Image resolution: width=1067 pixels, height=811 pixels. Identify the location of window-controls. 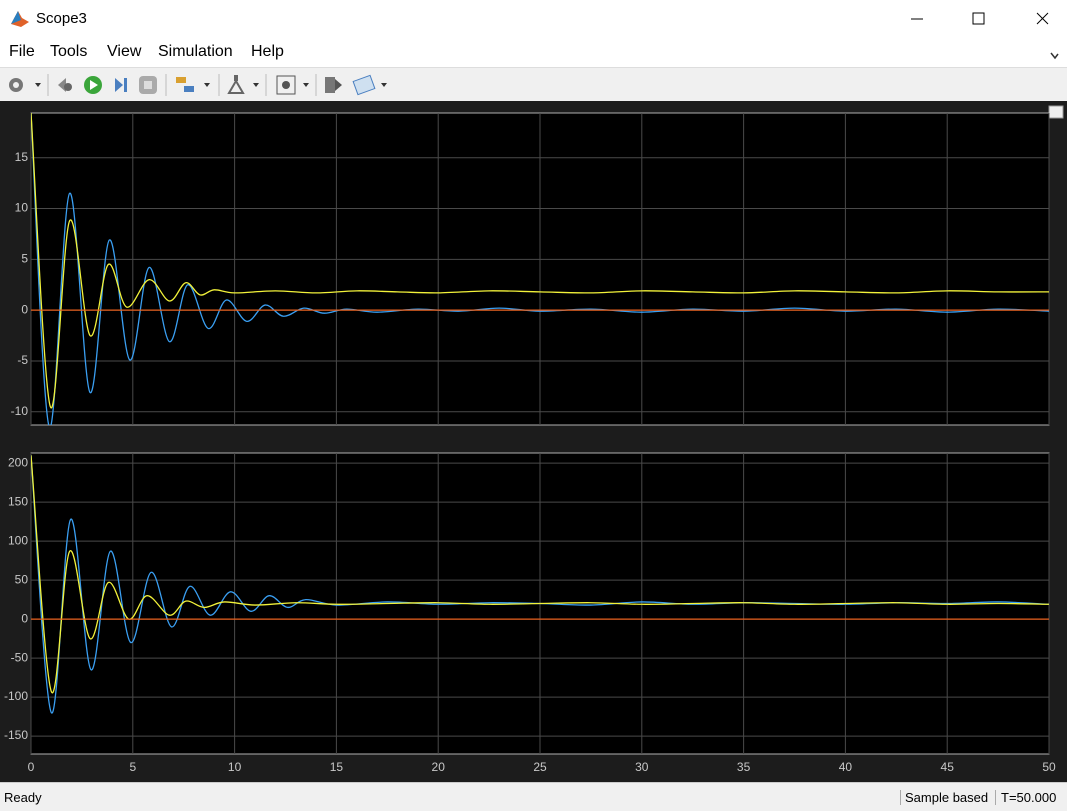
(987, 19).